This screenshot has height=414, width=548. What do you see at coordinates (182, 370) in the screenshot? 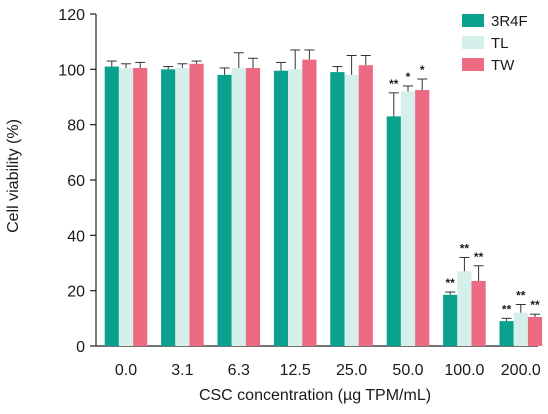
I see `x-tick-label: 3.1` at bounding box center [182, 370].